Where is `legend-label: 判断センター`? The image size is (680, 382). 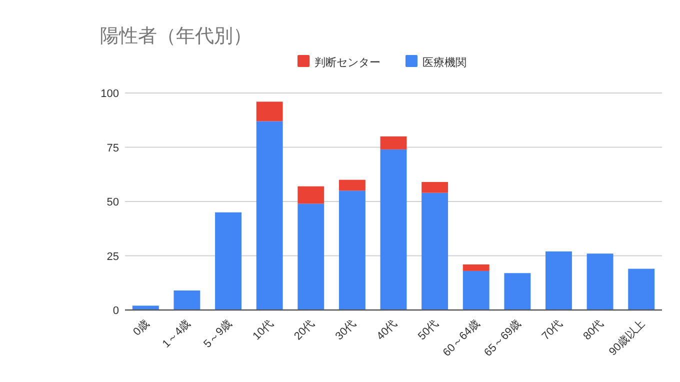 legend-label: 判断センター is located at coordinates (347, 62).